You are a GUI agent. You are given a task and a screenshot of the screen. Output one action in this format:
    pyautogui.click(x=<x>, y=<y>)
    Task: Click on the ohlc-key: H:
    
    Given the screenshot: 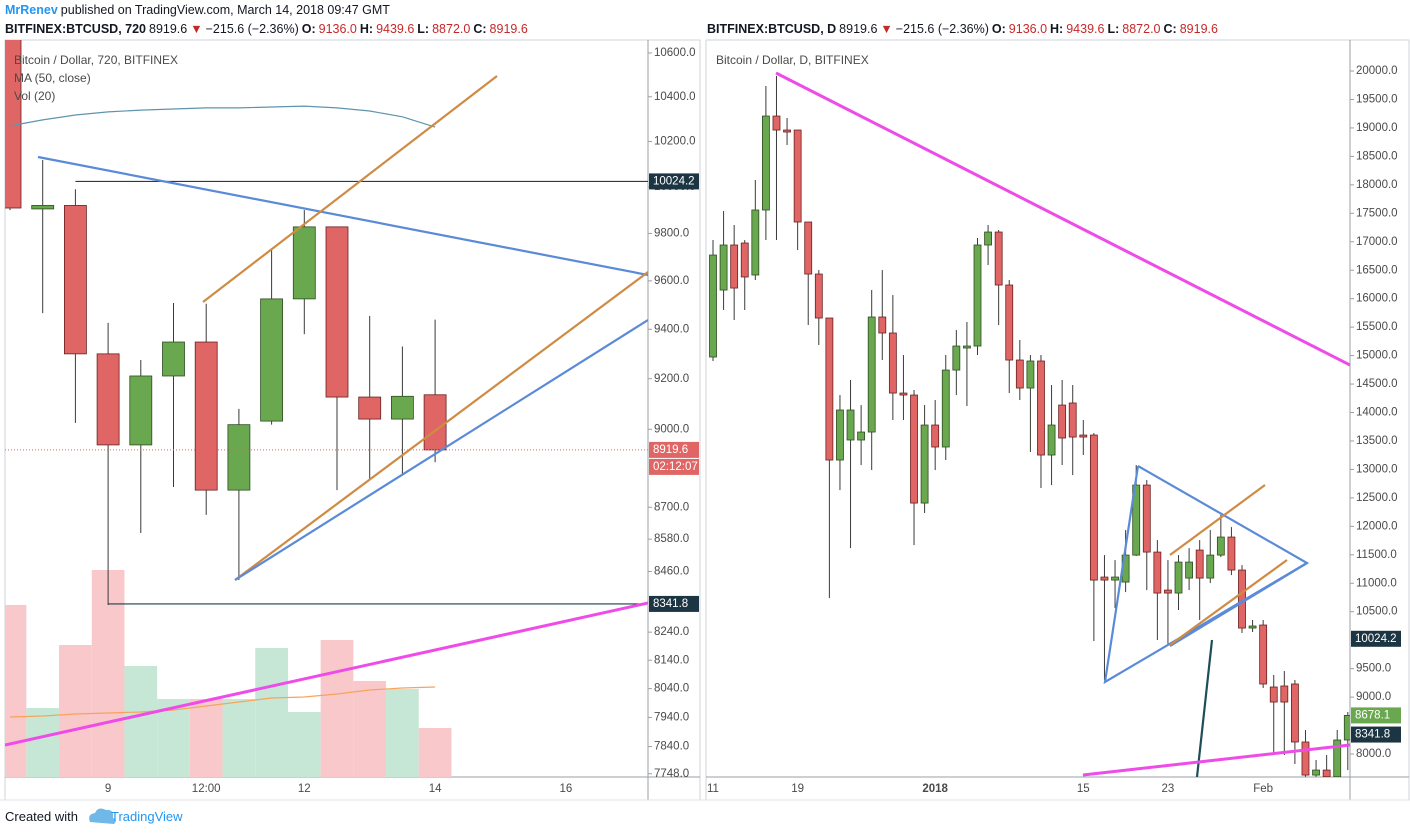 What is the action you would take?
    pyautogui.click(x=1057, y=29)
    